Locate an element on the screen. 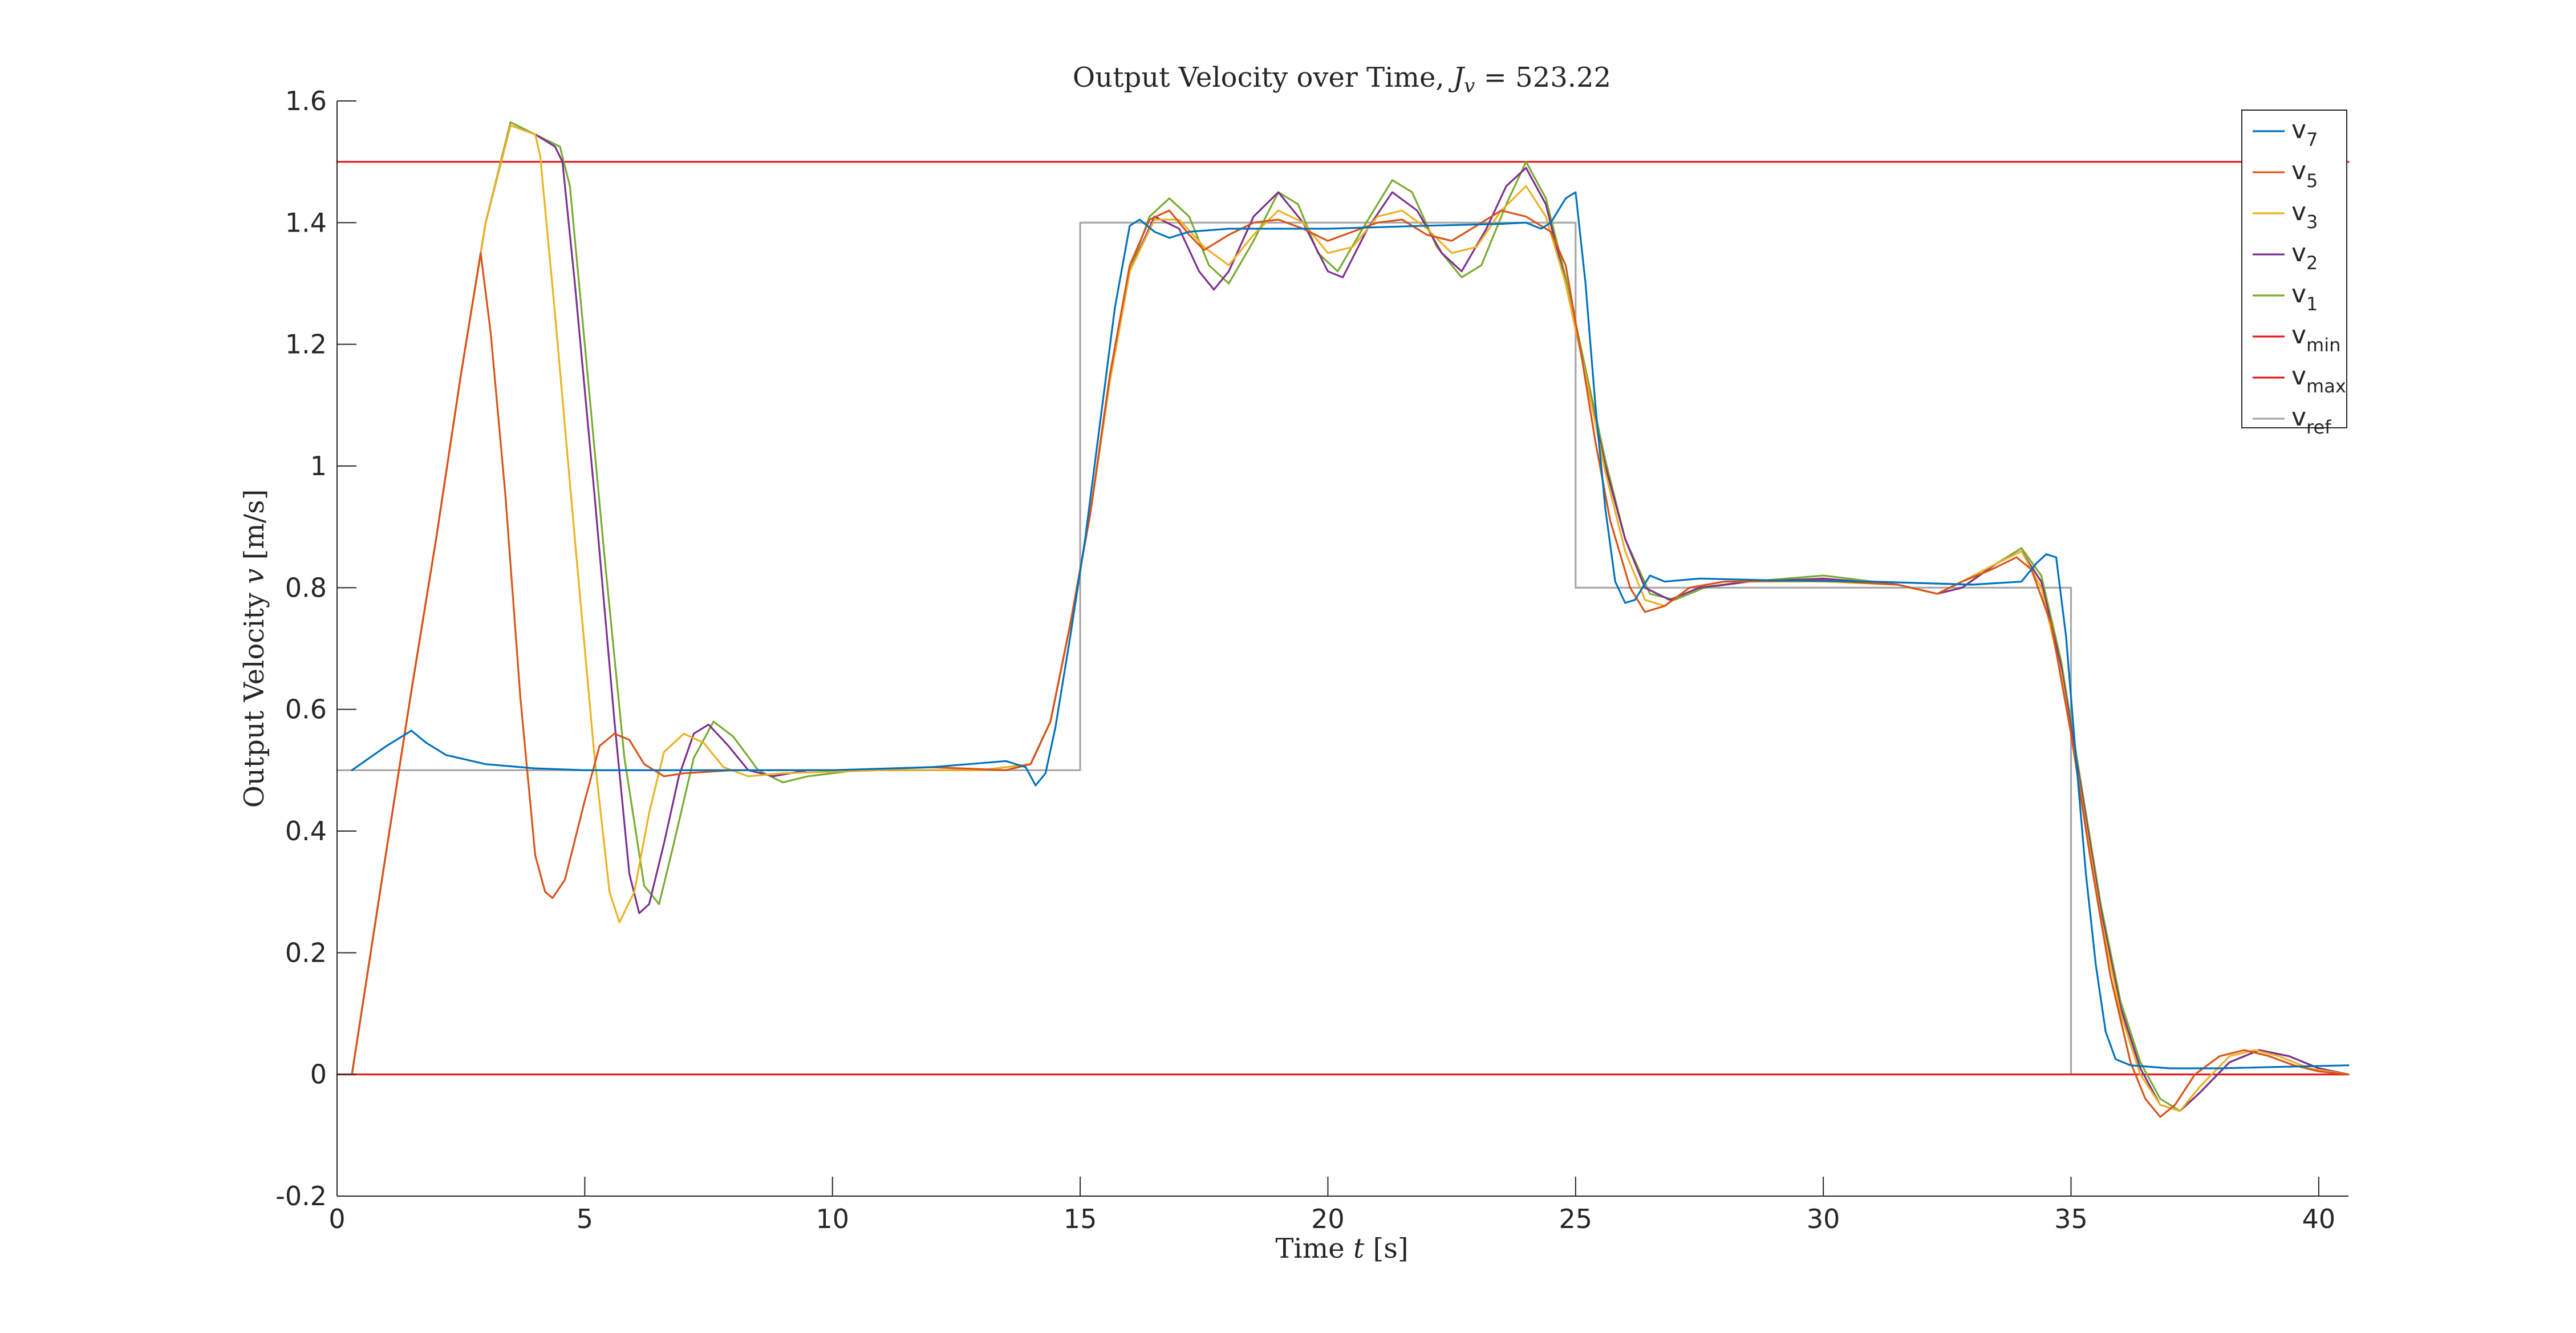 The image size is (2576, 1333). y-tick-label: 1.6 is located at coordinates (306, 101).